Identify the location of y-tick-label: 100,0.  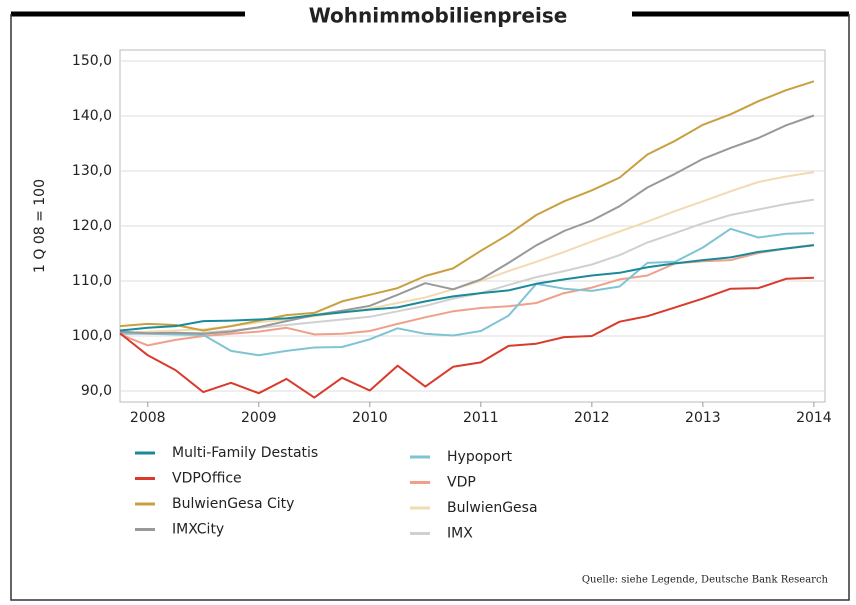
(92, 336).